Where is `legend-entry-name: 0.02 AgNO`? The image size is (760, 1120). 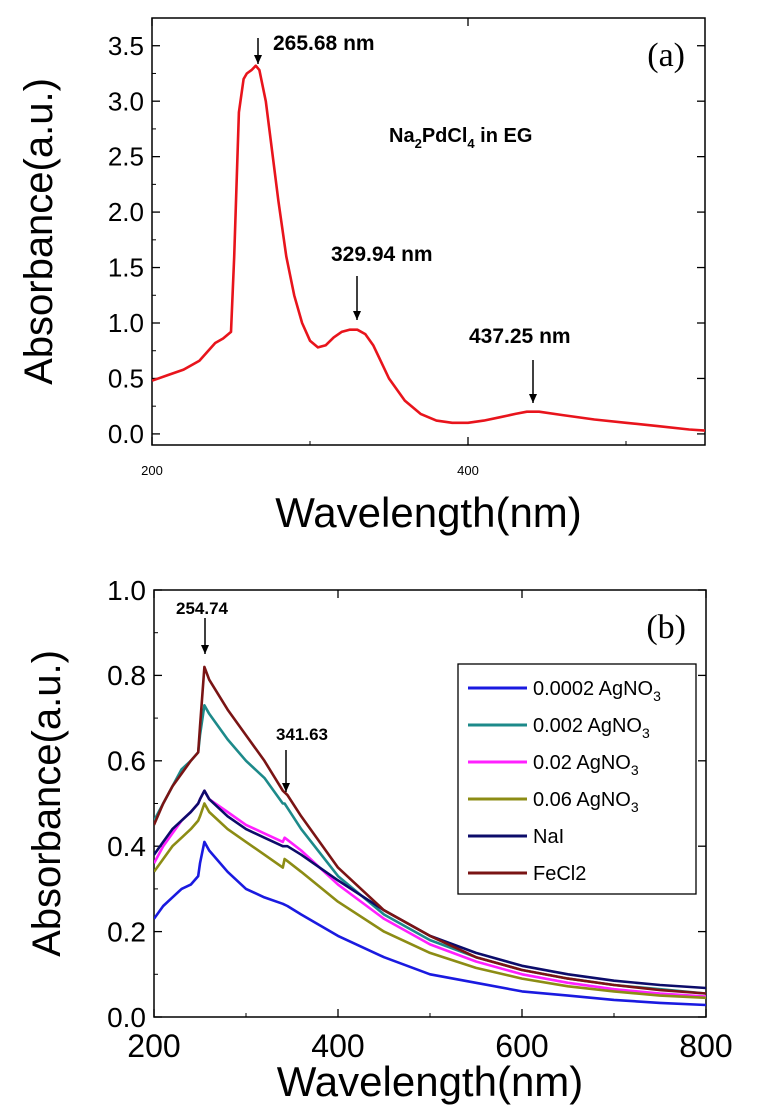 legend-entry-name: 0.02 AgNO is located at coordinates (582, 763).